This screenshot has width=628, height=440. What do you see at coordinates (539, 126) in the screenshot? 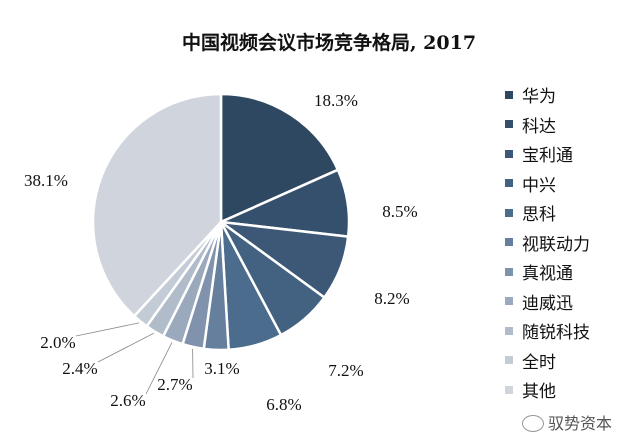
I see `legend-label: 科达` at bounding box center [539, 126].